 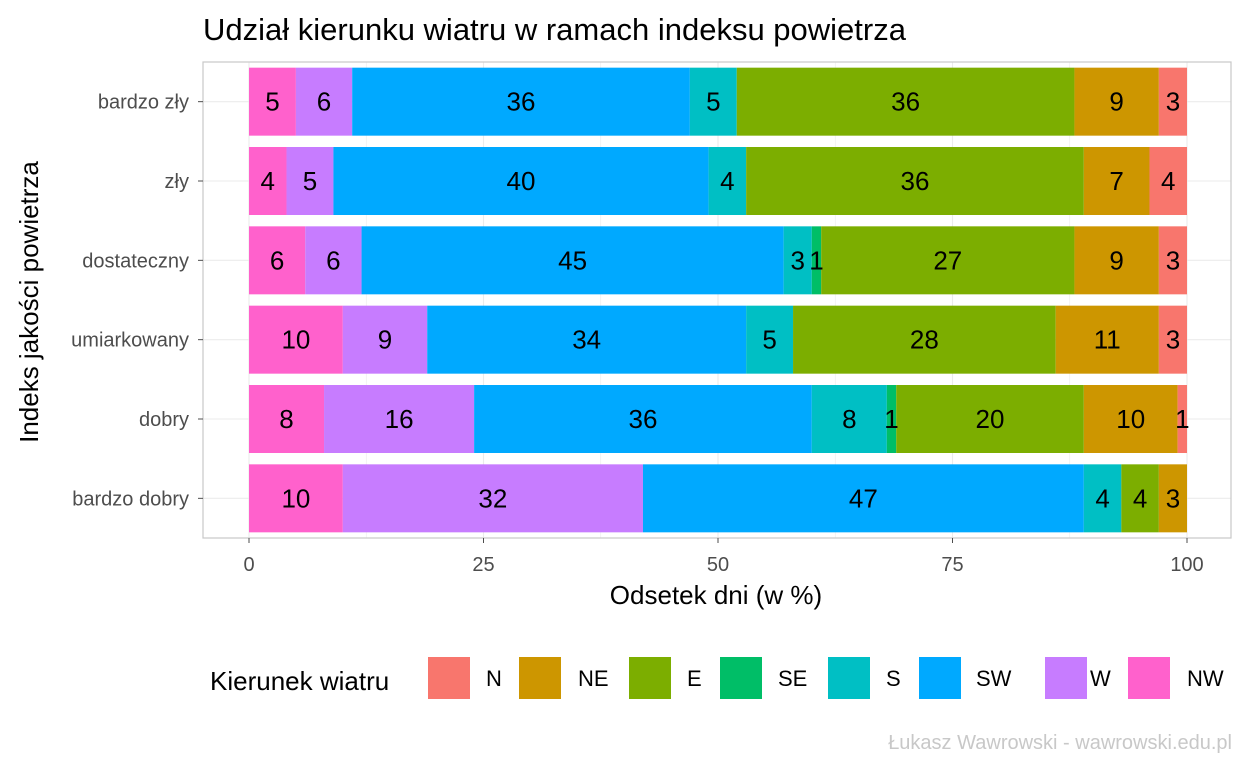 What do you see at coordinates (248, 565) in the screenshot?
I see `x-tick-label: 0` at bounding box center [248, 565].